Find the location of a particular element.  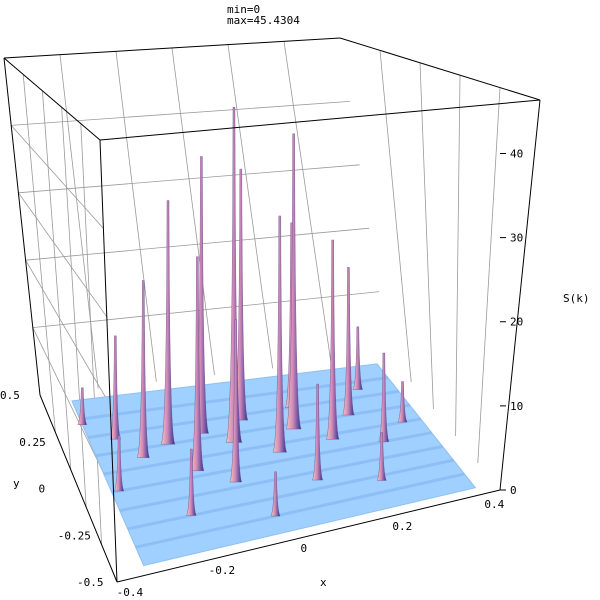

z-tick-label: 20 is located at coordinates (516, 322).